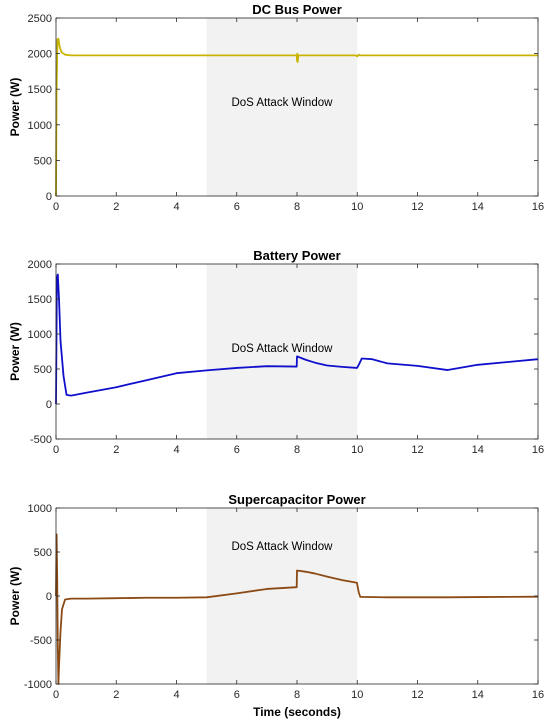  I want to click on x-axis-label: Time (seconds), so click(297, 712).